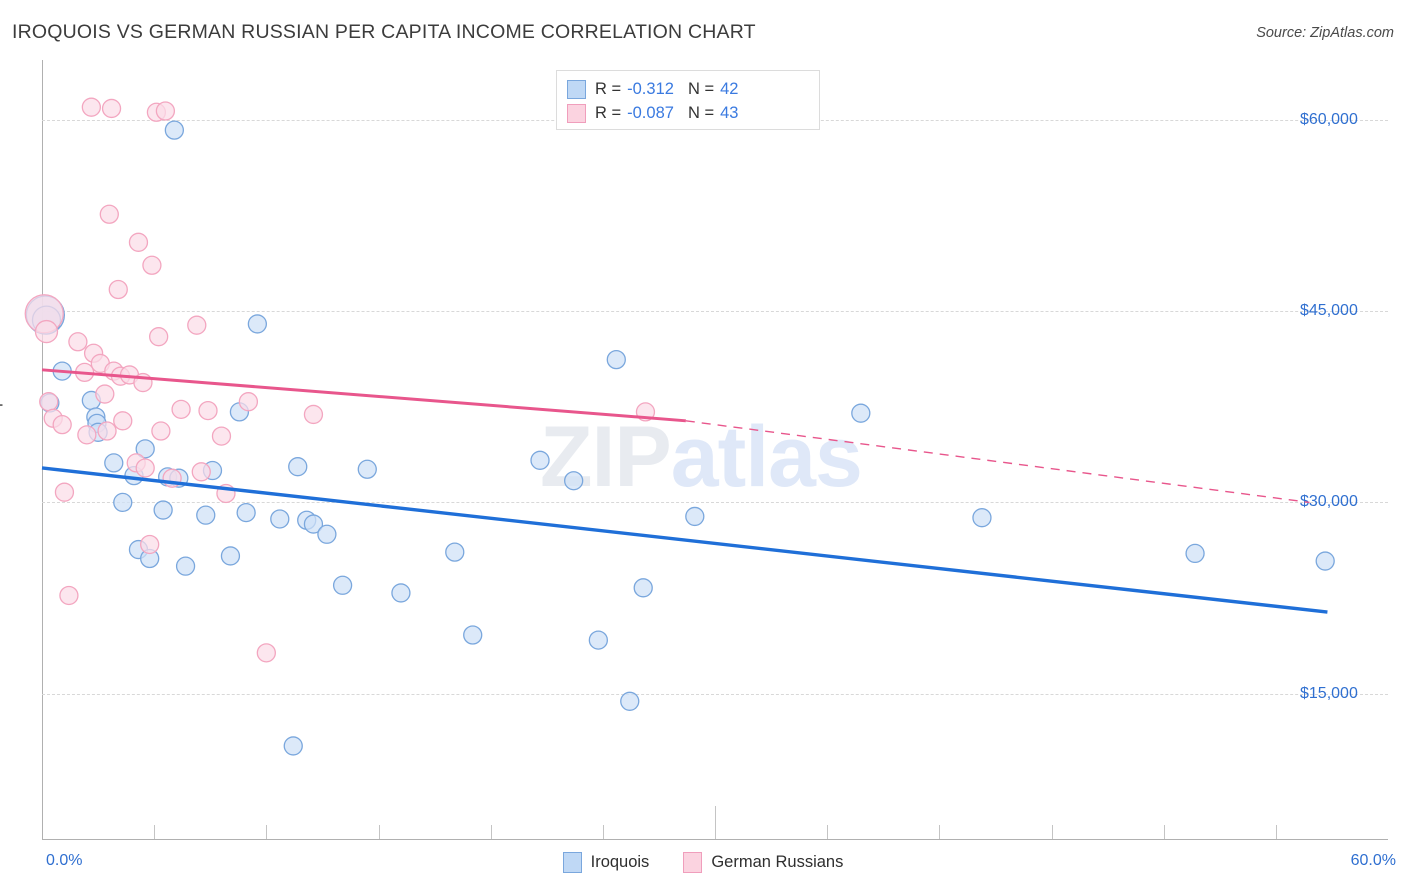 The width and height of the screenshot is (1406, 892). I want to click on stats-row-iroquois: R = -0.312 N = 42, so click(688, 89).